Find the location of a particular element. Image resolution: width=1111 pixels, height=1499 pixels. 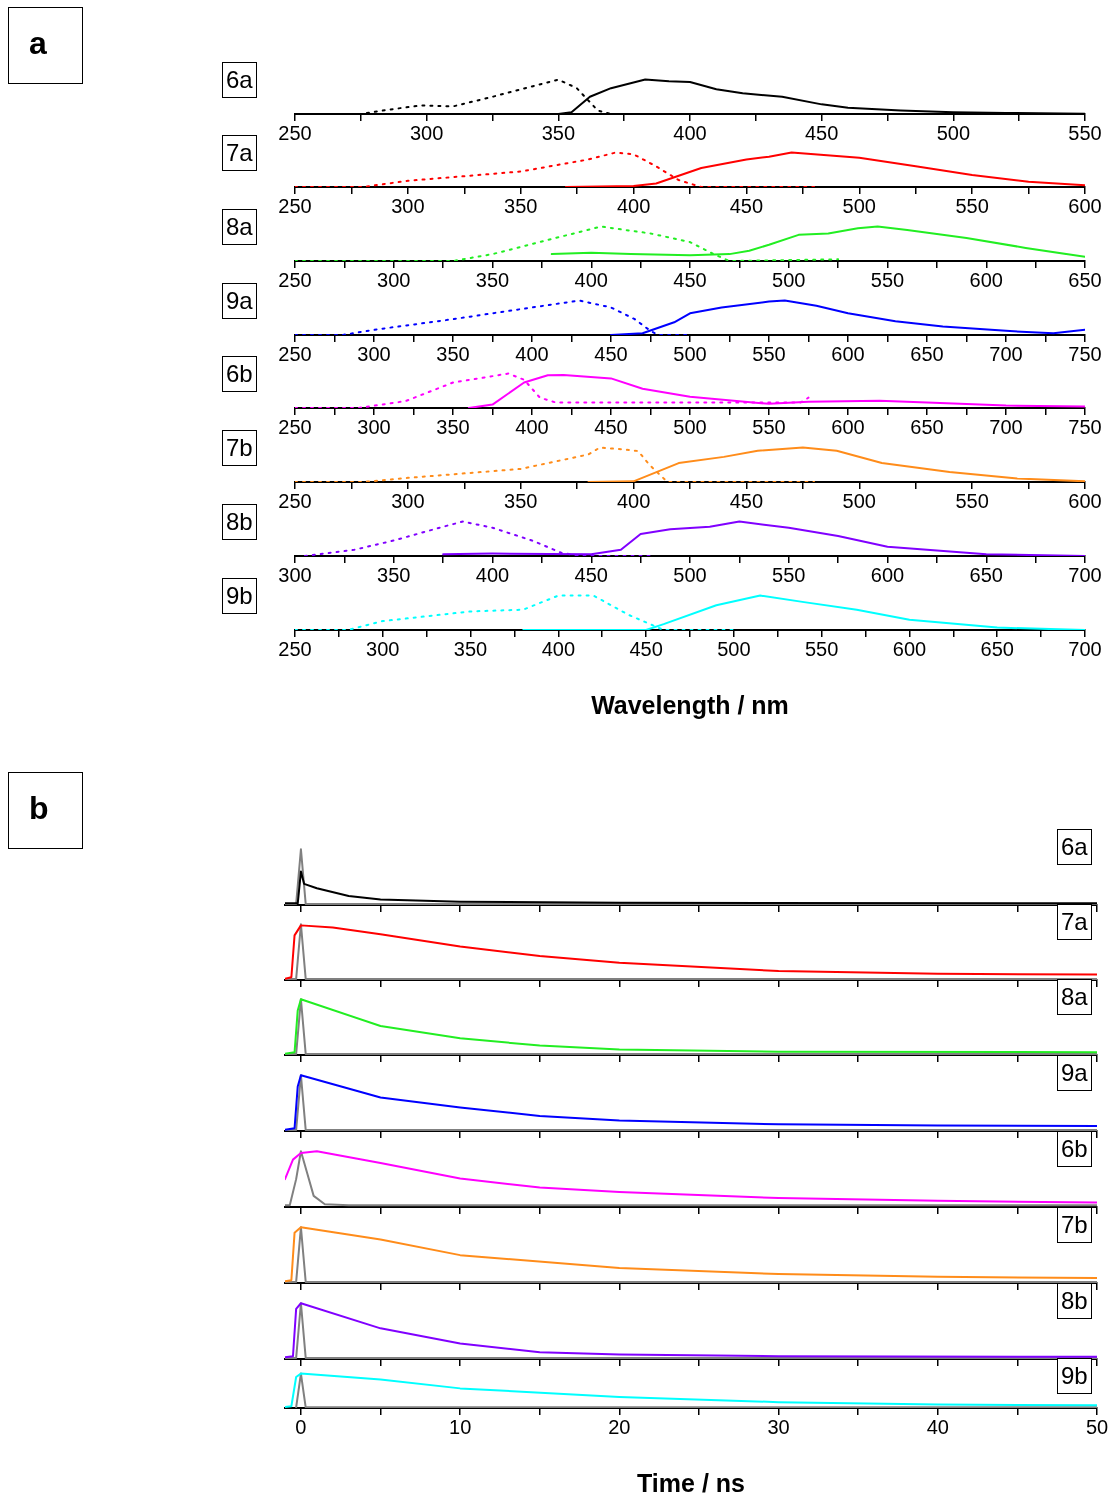

x-tick-label: 40 is located at coordinates (937, 1426).